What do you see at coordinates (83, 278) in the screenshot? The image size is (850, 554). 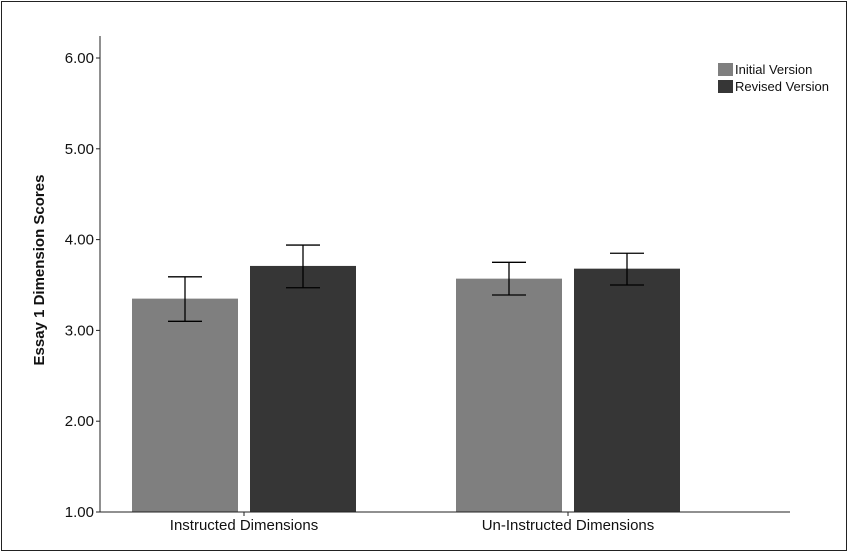 I see `y-axis: 1.00 2.00 3.00 4.00 5.00 6.00` at bounding box center [83, 278].